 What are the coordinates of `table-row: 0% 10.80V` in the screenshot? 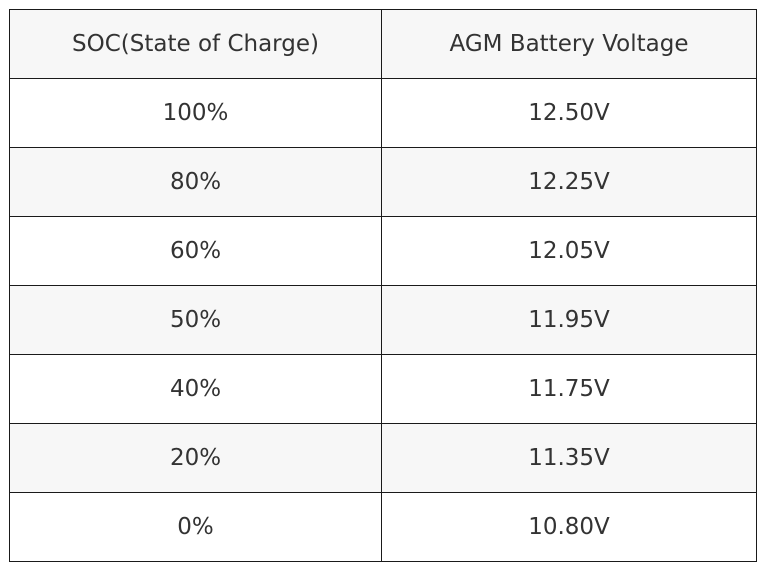 It's located at (383, 527).